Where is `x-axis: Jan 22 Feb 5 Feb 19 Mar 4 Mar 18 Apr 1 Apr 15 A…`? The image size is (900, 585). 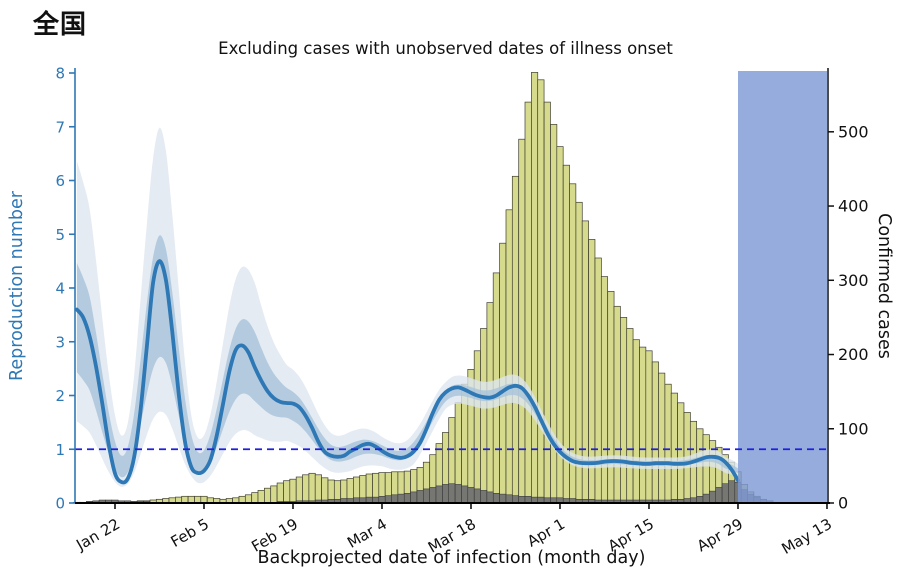
x-axis: Jan 22 Feb 5 Feb 19 Mar 4 Mar 18 Apr 1 Apr 15 A… is located at coordinates (453, 535).